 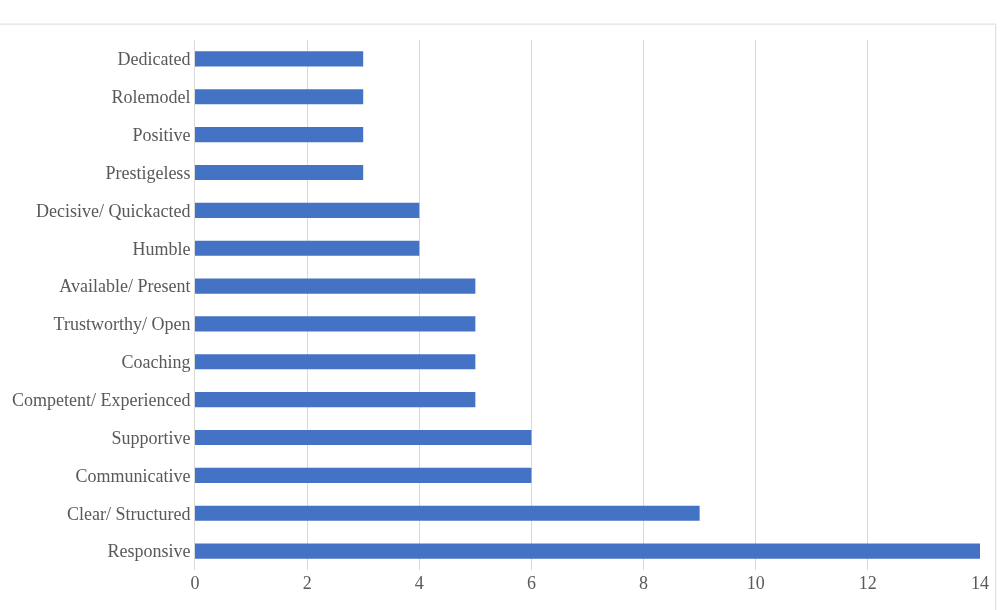 I want to click on y-tick-label: Available/ Present, so click(x=125, y=286).